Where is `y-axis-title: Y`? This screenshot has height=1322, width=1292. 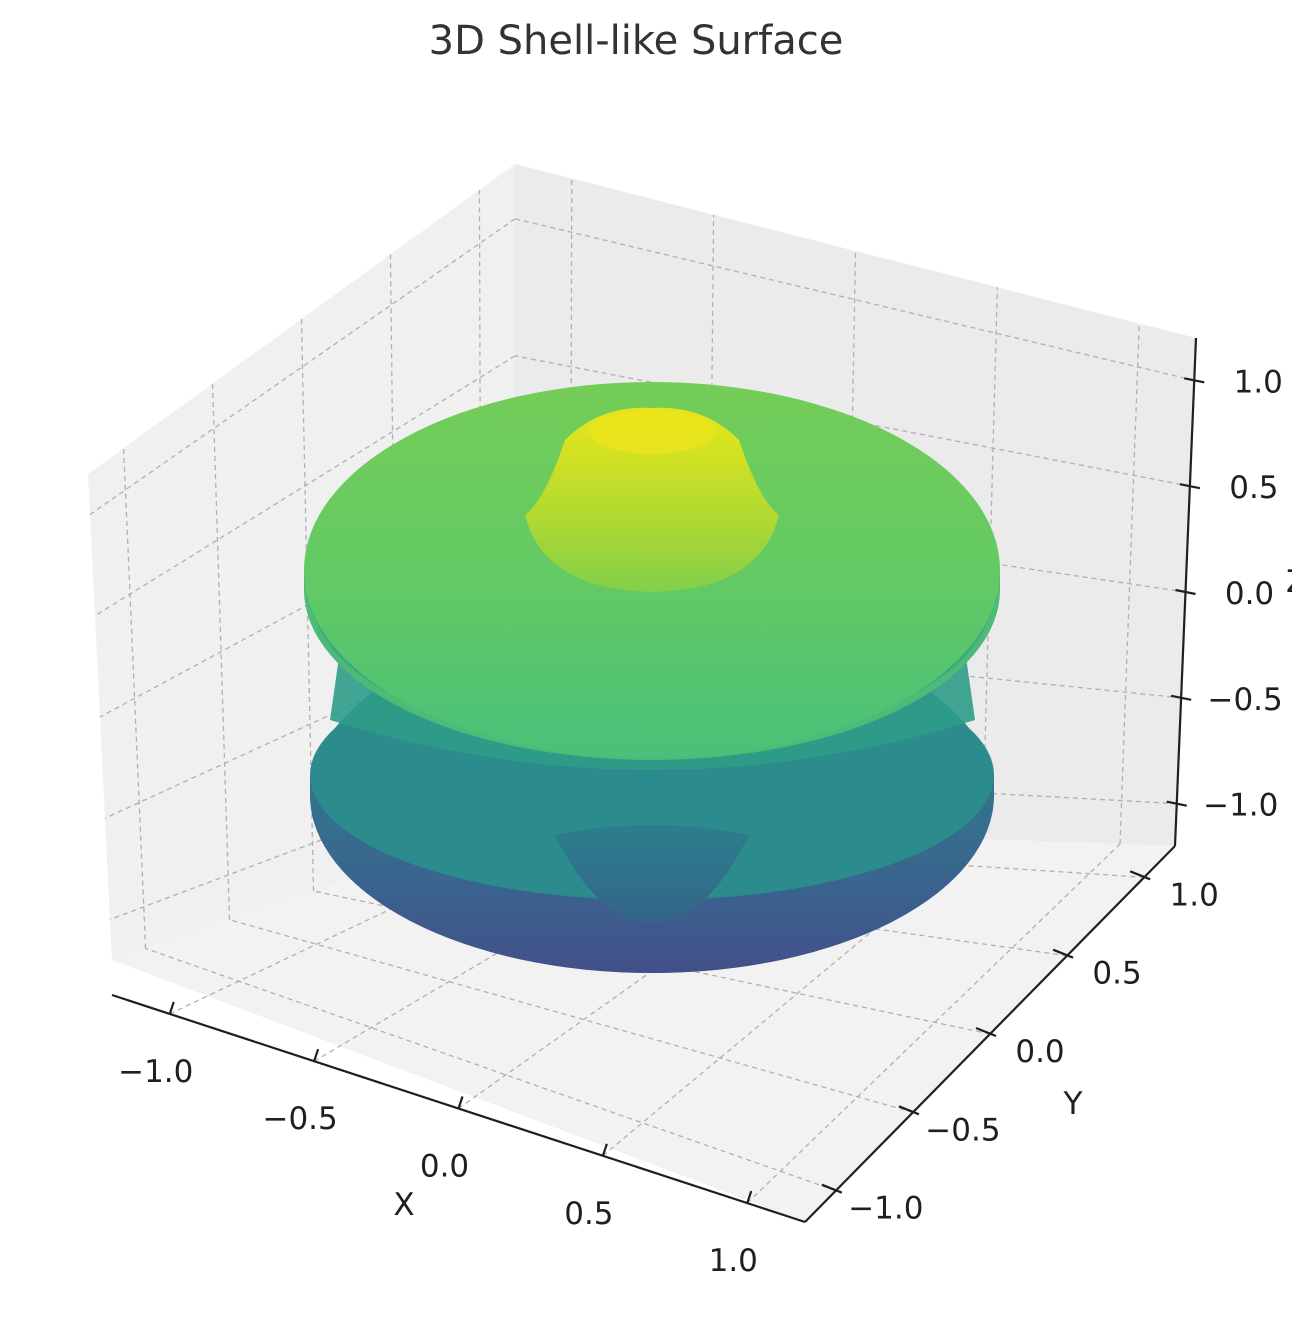
y-axis-title: Y is located at coordinates (1073, 1104).